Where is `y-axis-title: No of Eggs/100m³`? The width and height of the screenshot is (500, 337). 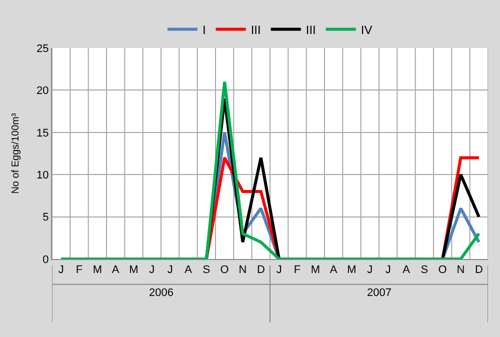
y-axis-title: No of Eggs/100m³ is located at coordinates (16, 153).